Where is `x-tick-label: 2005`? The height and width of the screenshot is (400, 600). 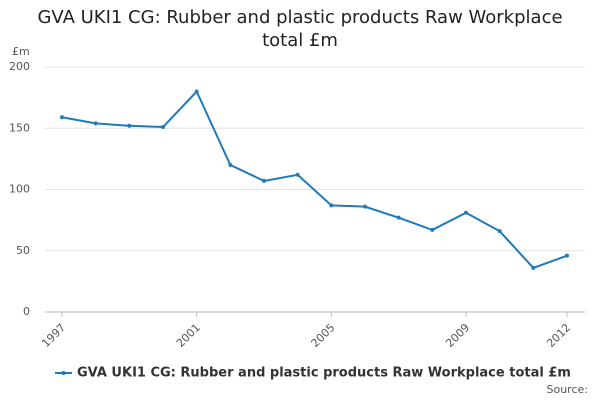
x-tick-label: 2005 is located at coordinates (323, 335).